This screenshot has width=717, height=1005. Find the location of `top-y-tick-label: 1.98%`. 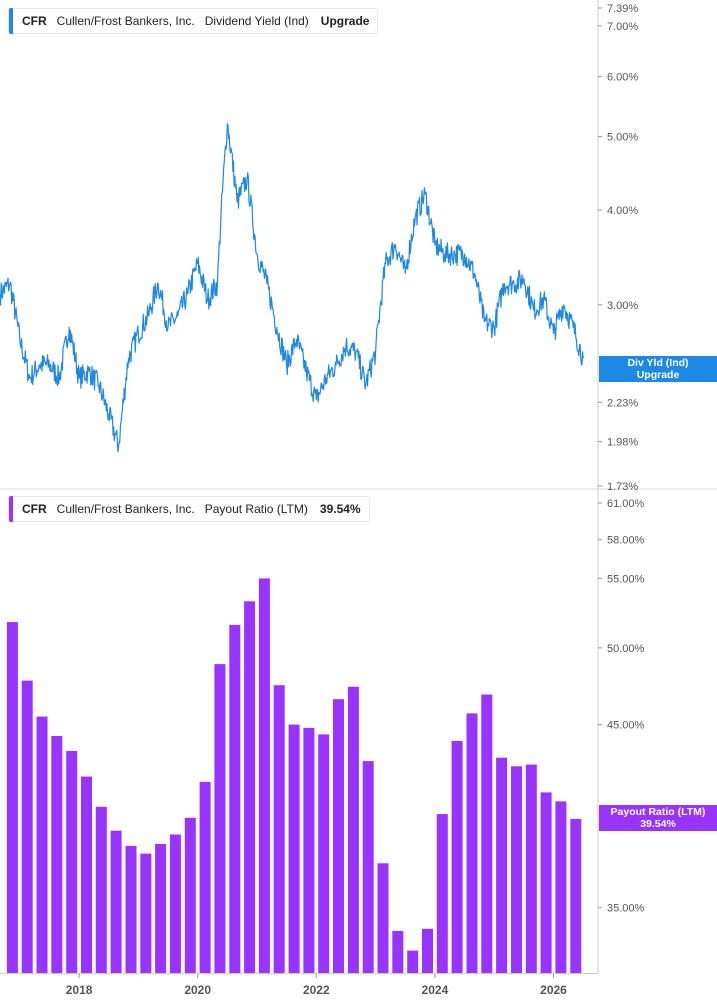

top-y-tick-label: 1.98% is located at coordinates (622, 443).